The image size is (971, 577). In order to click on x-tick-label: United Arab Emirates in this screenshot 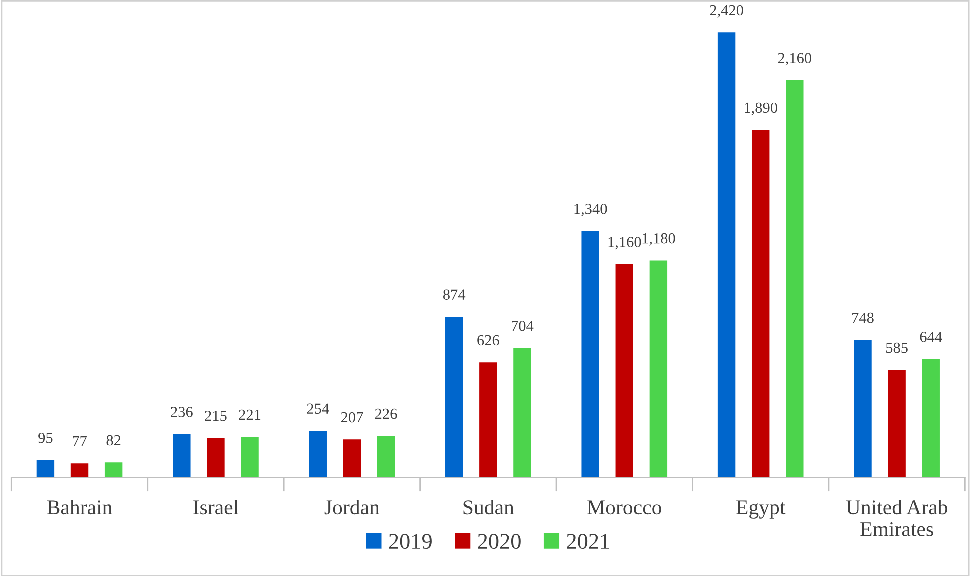, I will do `click(897, 518)`.